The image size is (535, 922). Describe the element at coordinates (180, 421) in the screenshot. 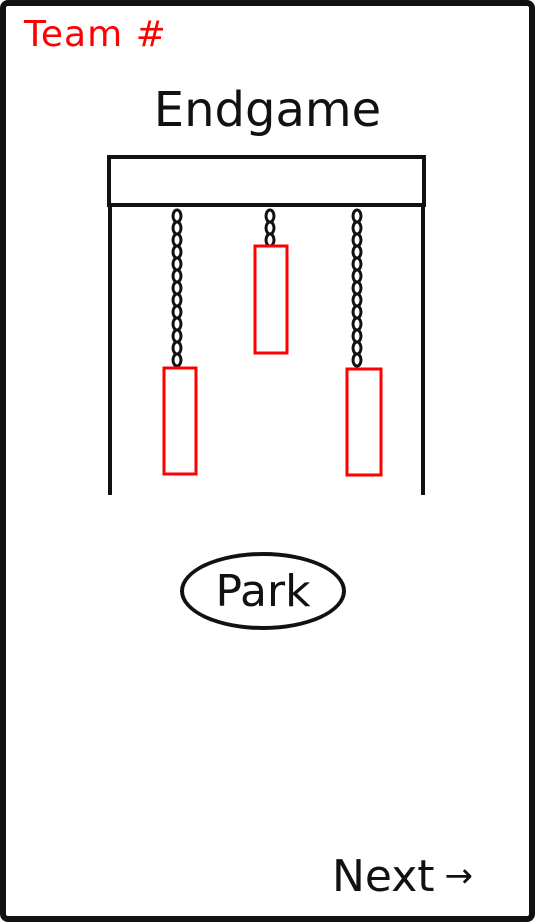

I see `left-climb-position` at that location.